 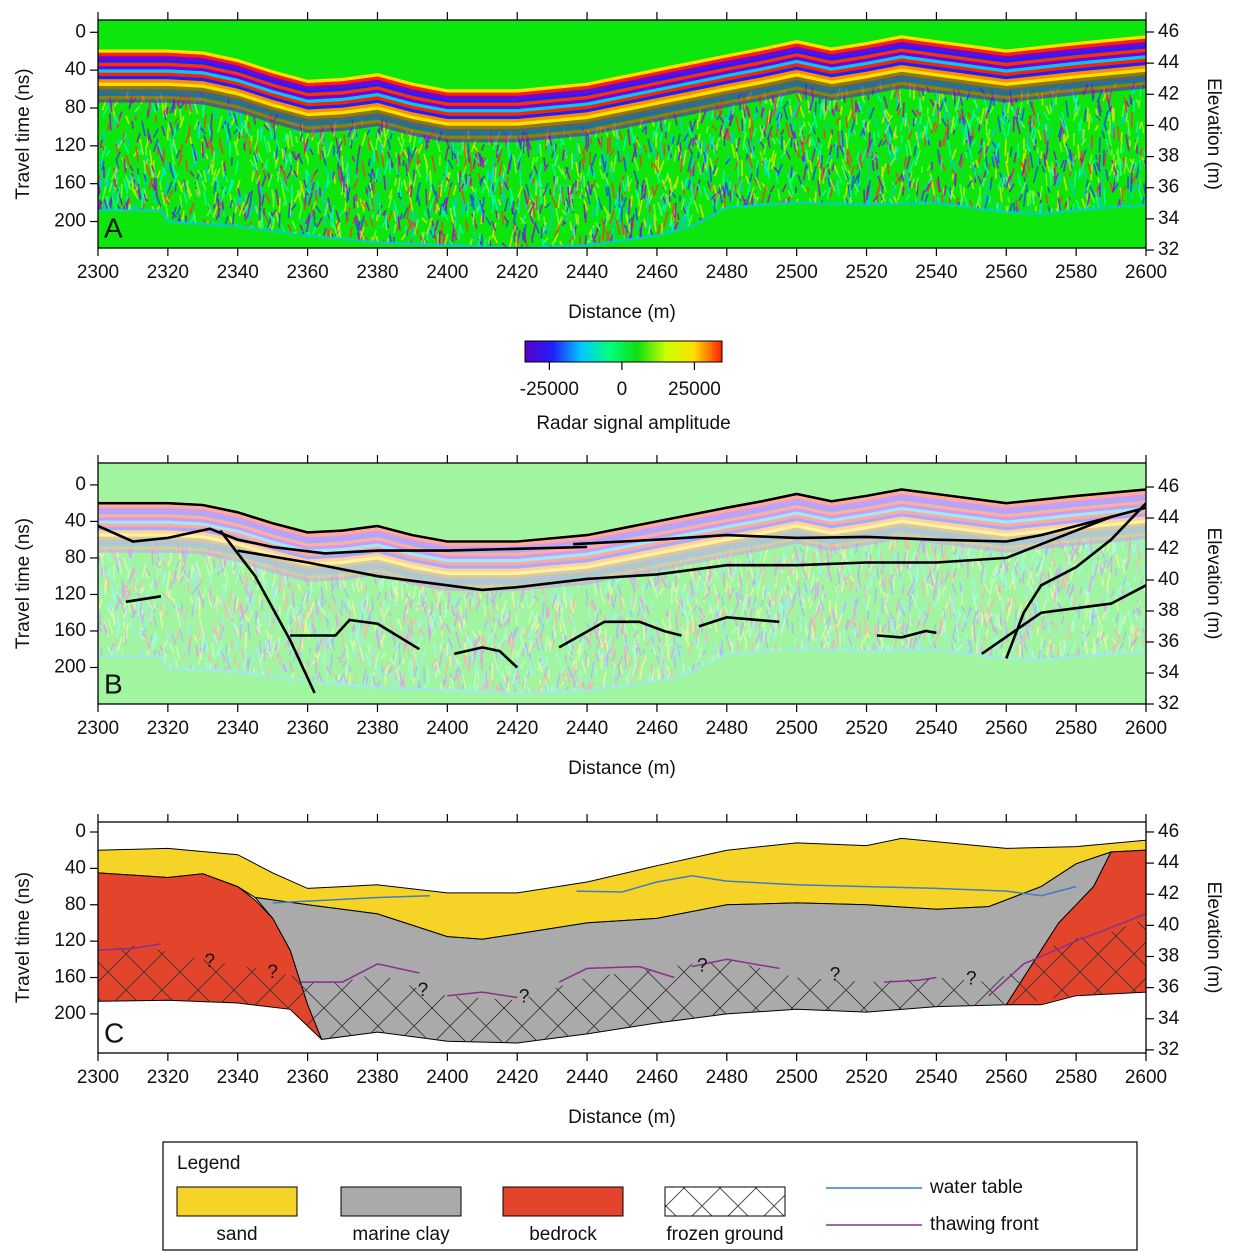 I want to click on colorbar, so click(x=623, y=351).